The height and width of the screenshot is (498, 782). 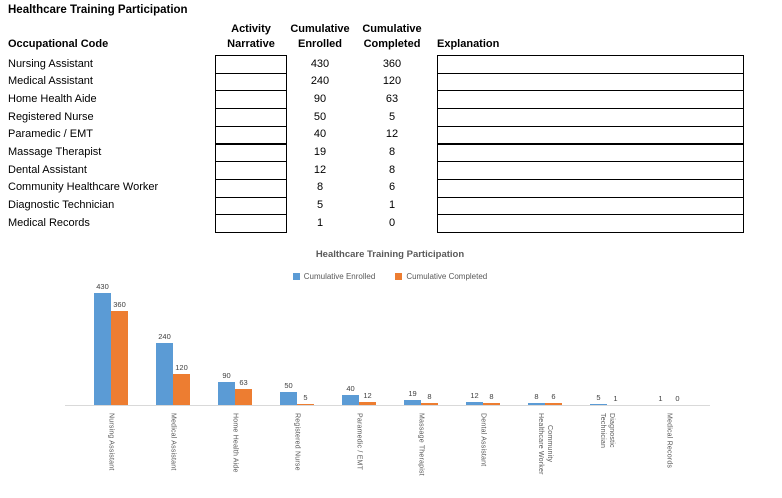 What do you see at coordinates (251, 36) in the screenshot?
I see `column-header-activity-narrative: Activity Narrative` at bounding box center [251, 36].